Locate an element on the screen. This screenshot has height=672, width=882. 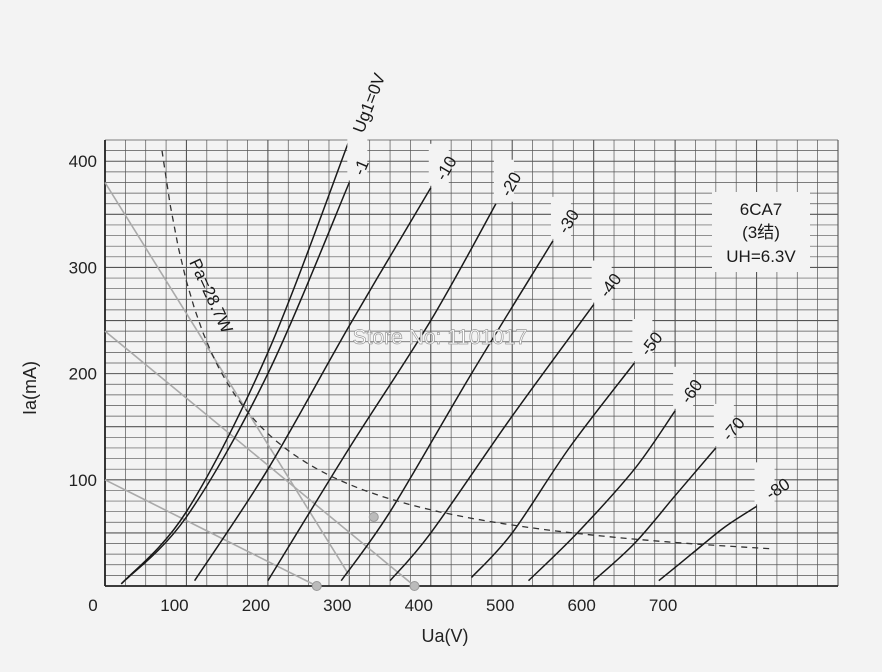
curve--40 is located at coordinates (492, 443).